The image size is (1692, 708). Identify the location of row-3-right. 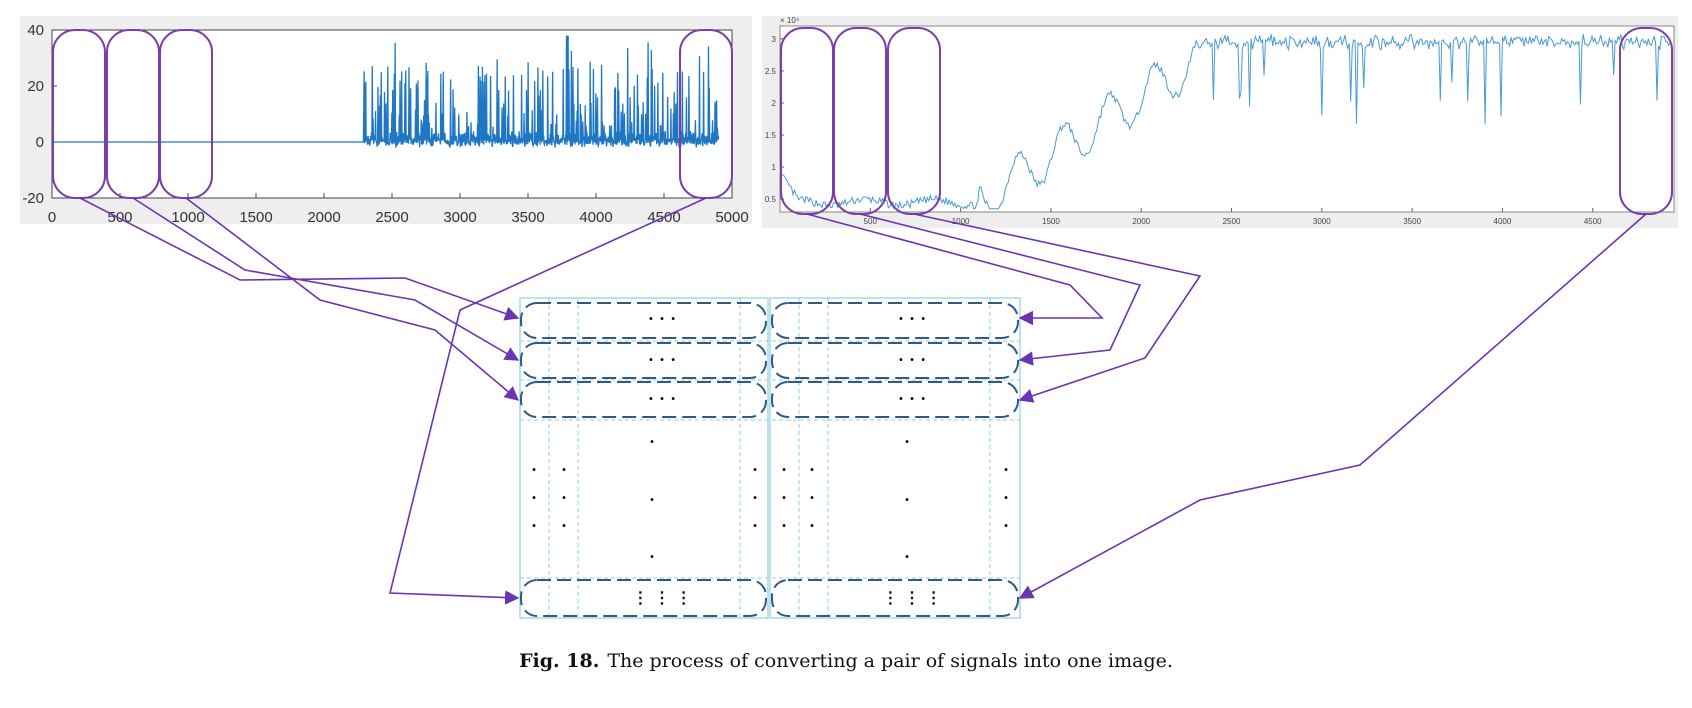
(895, 399).